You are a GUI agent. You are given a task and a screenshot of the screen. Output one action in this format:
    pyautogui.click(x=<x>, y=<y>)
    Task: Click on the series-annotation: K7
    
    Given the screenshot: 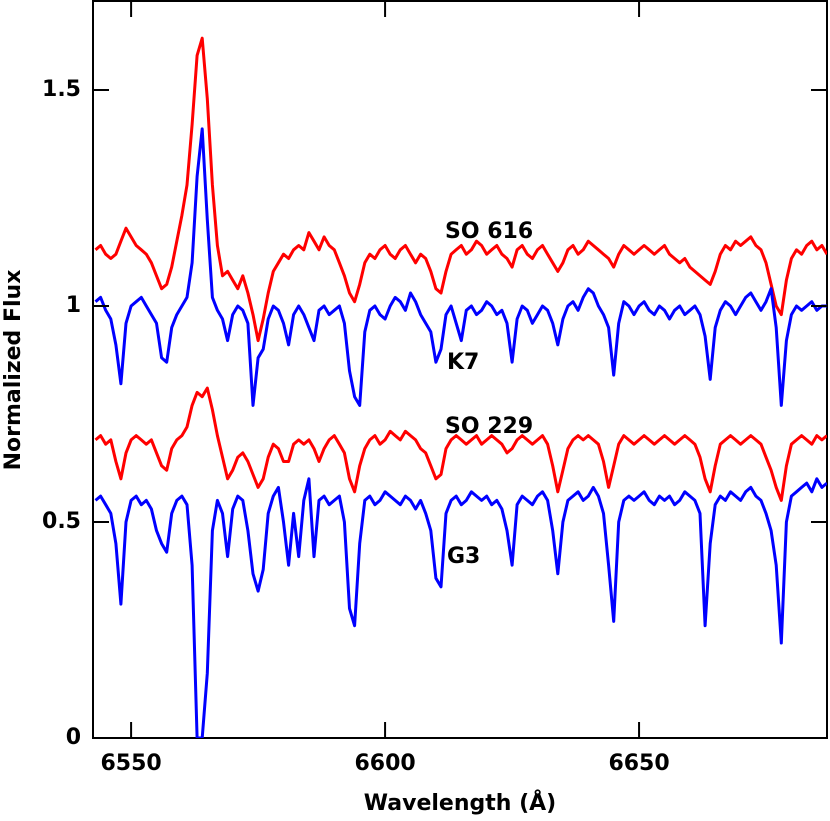 What is the action you would take?
    pyautogui.click(x=463, y=362)
    